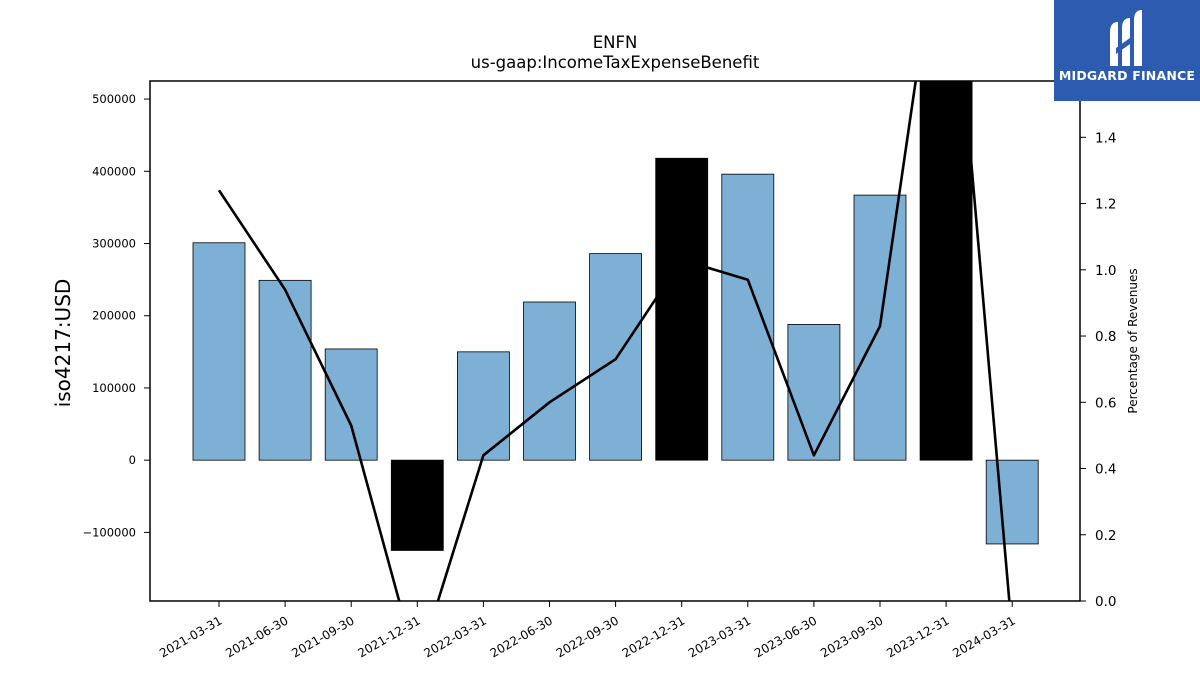 The height and width of the screenshot is (675, 1200). I want to click on x-tick-label: 2023-12-31, so click(917, 636).